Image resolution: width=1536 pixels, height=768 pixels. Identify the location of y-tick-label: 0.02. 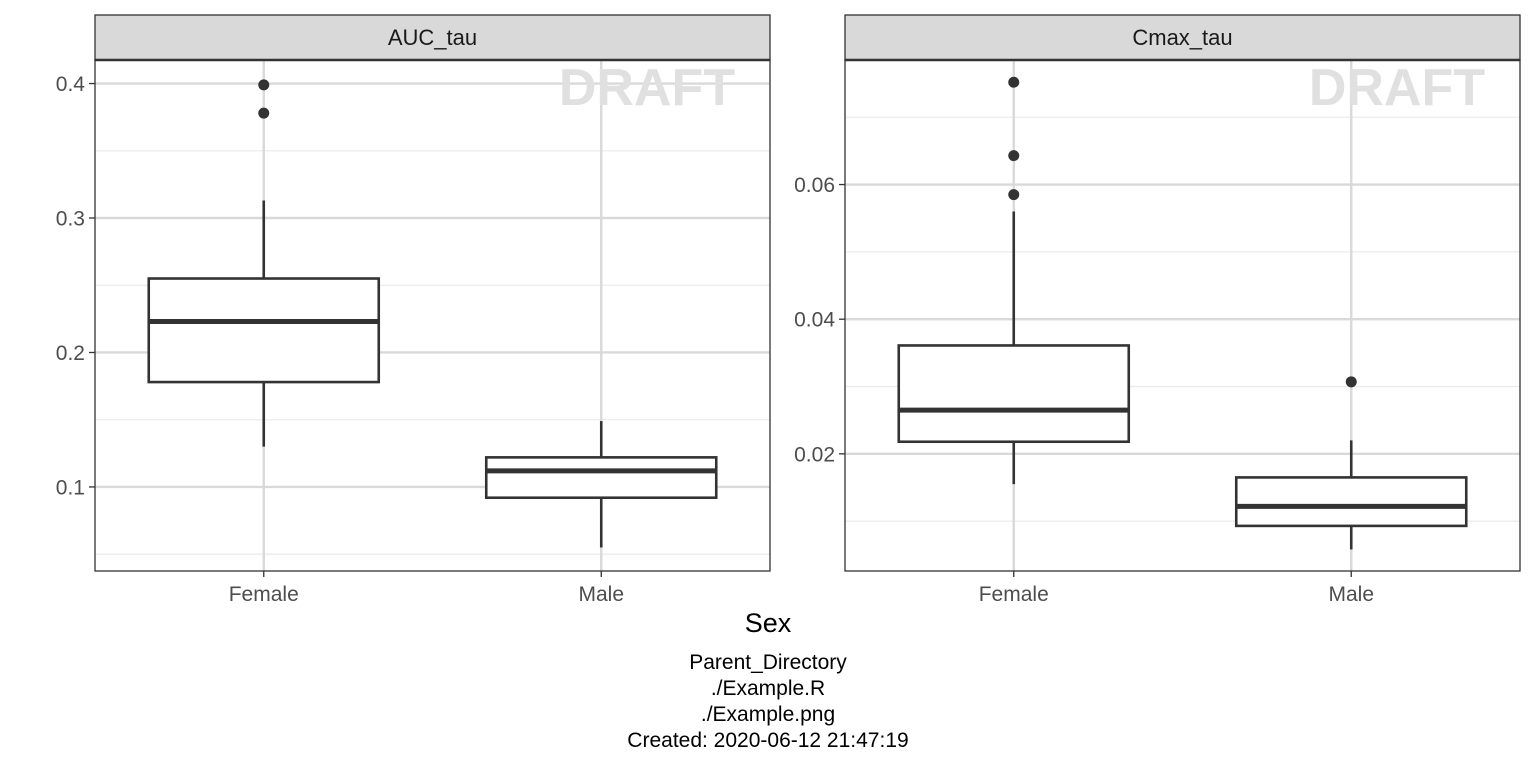
(814, 454).